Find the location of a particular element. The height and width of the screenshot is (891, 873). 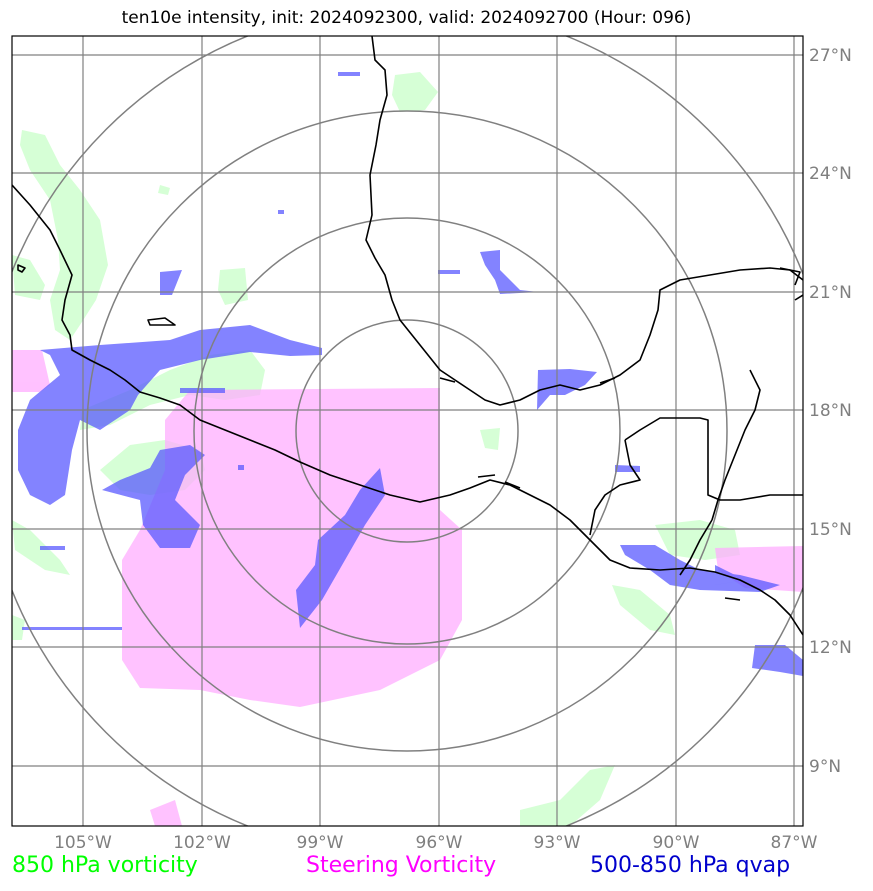

lat-label-24: 24°N is located at coordinates (830, 174).